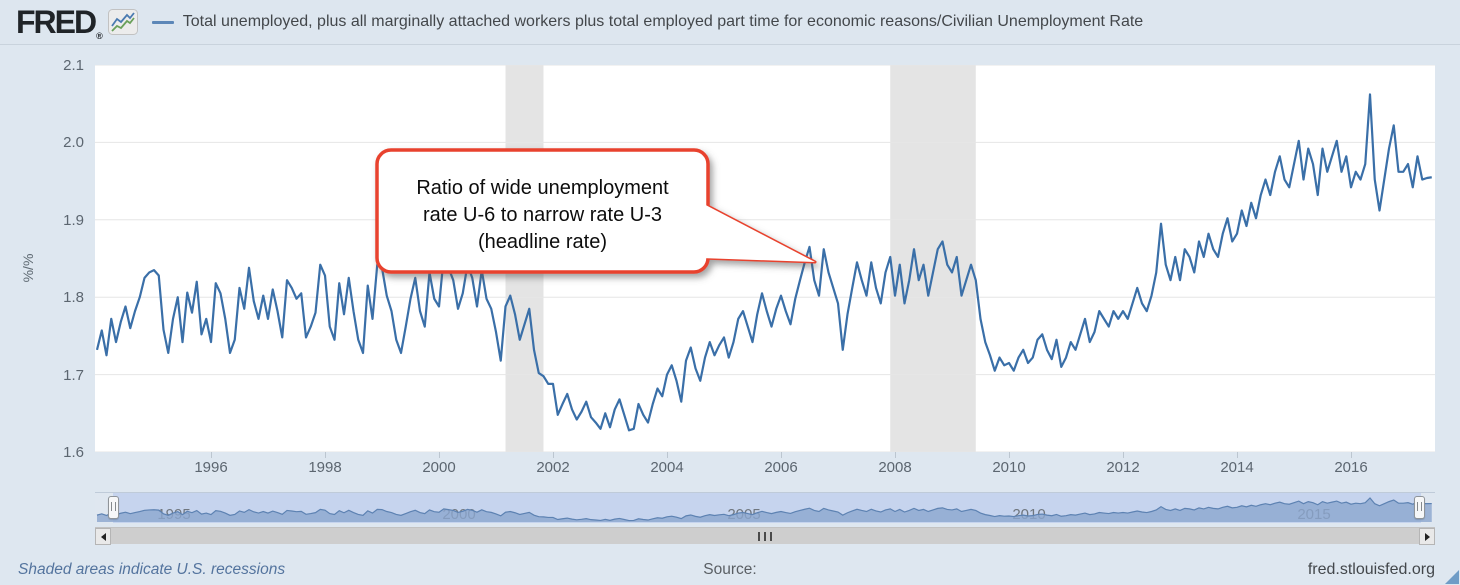 The height and width of the screenshot is (585, 1460). I want to click on y-tick-label: 1.7, so click(73, 375).